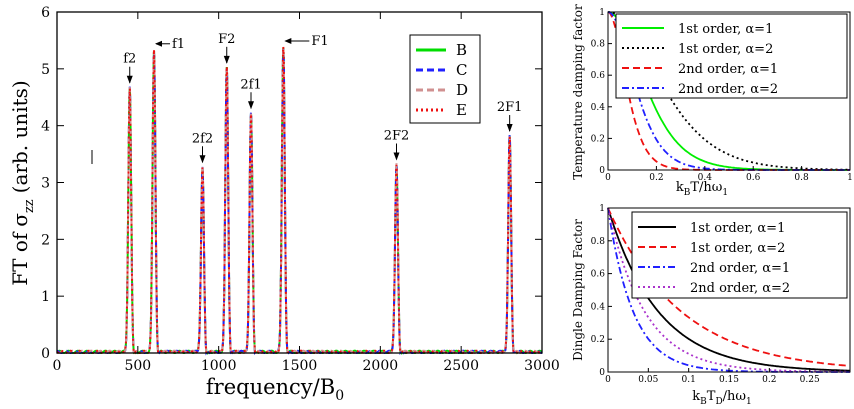  What do you see at coordinates (689, 380) in the screenshot?
I see `dingle-x-tick-label: 0.1` at bounding box center [689, 380].